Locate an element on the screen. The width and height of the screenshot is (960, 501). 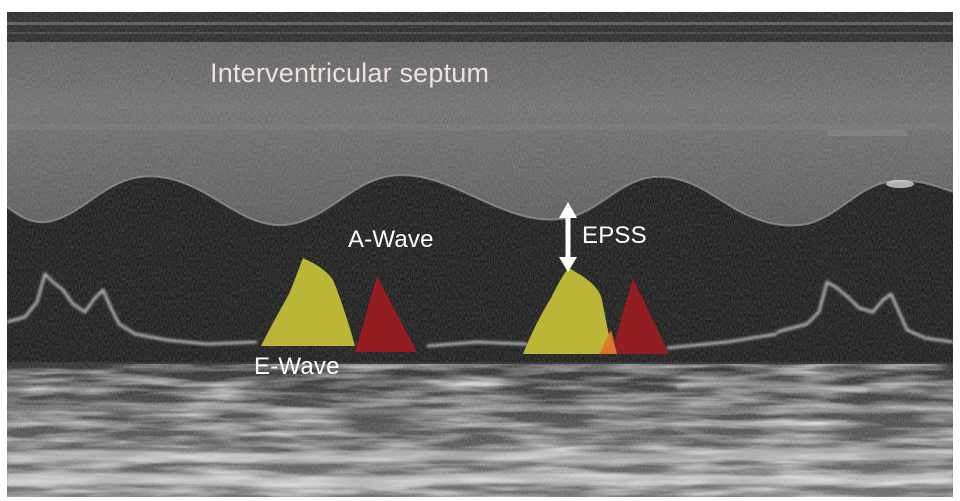
wave-overlap is located at coordinates (608, 342).